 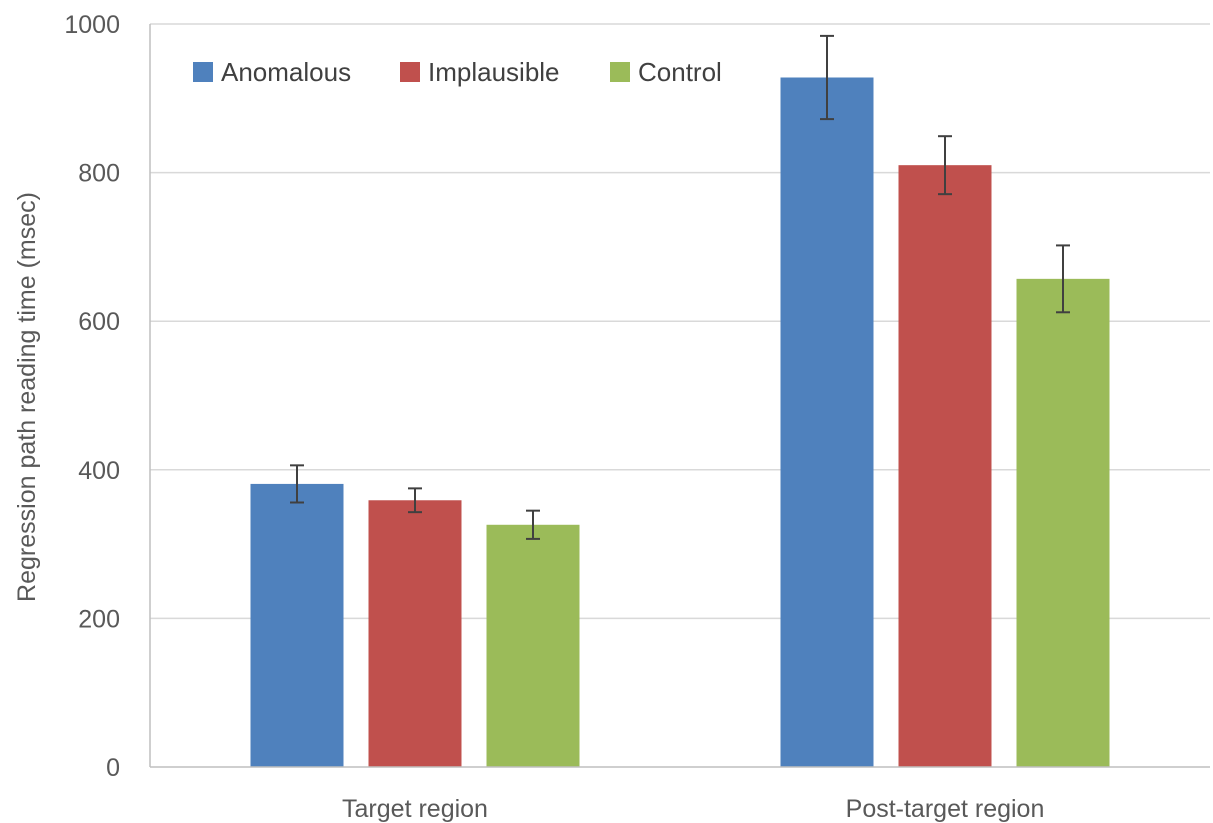 I want to click on y-tick-label: 1000, so click(x=92, y=25).